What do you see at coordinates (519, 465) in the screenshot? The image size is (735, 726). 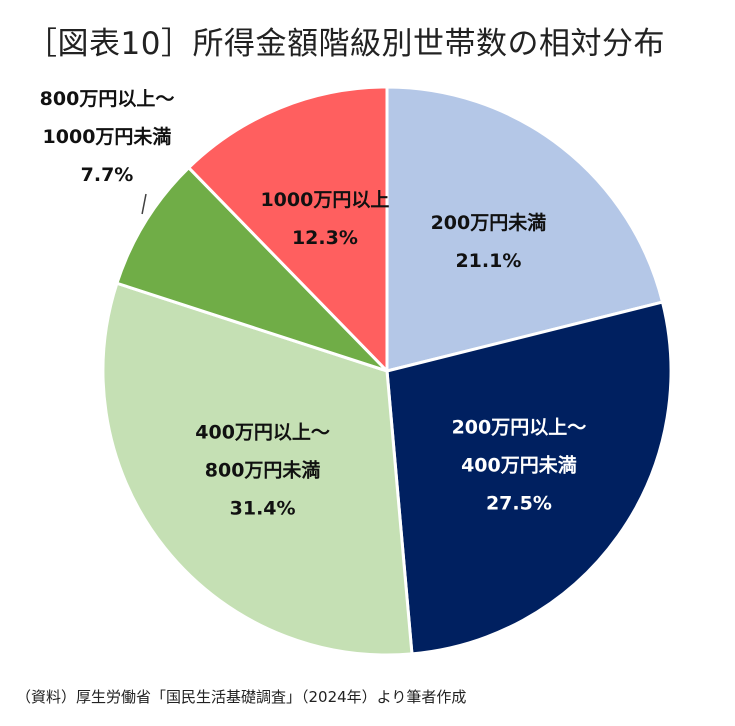 I see `slice-category-label-2: 400万円未満` at bounding box center [519, 465].